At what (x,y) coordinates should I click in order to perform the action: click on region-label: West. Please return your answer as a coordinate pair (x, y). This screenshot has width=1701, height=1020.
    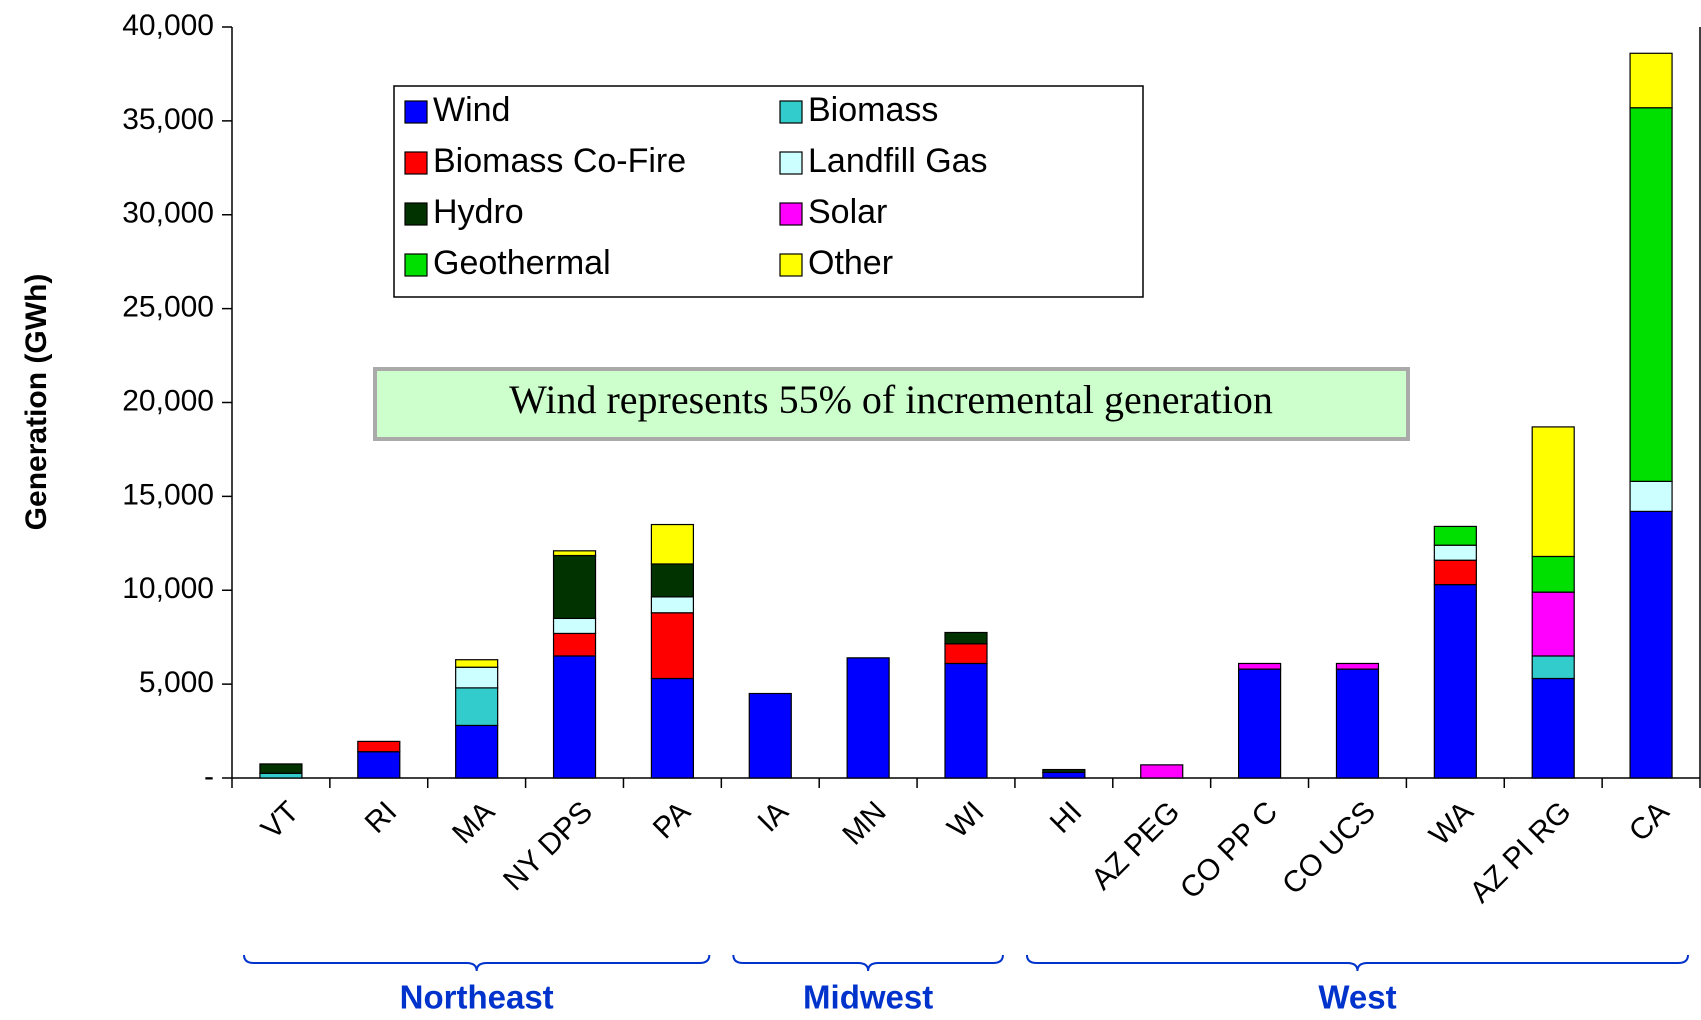
    Looking at the image, I should click on (1357, 997).